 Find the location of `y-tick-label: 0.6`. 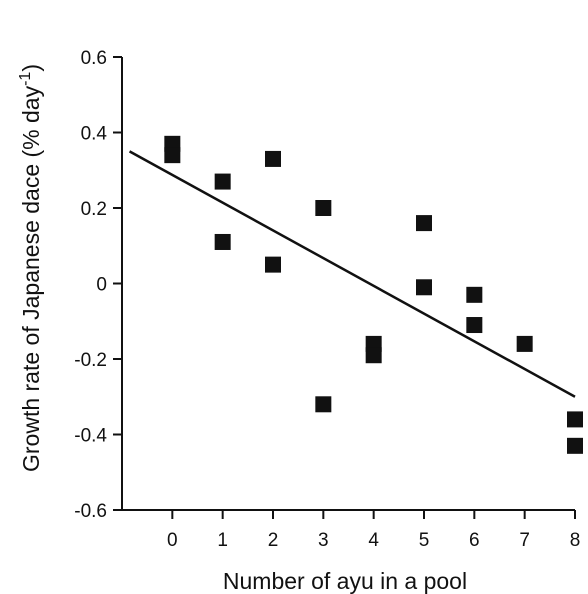

y-tick-label: 0.6 is located at coordinates (94, 58).